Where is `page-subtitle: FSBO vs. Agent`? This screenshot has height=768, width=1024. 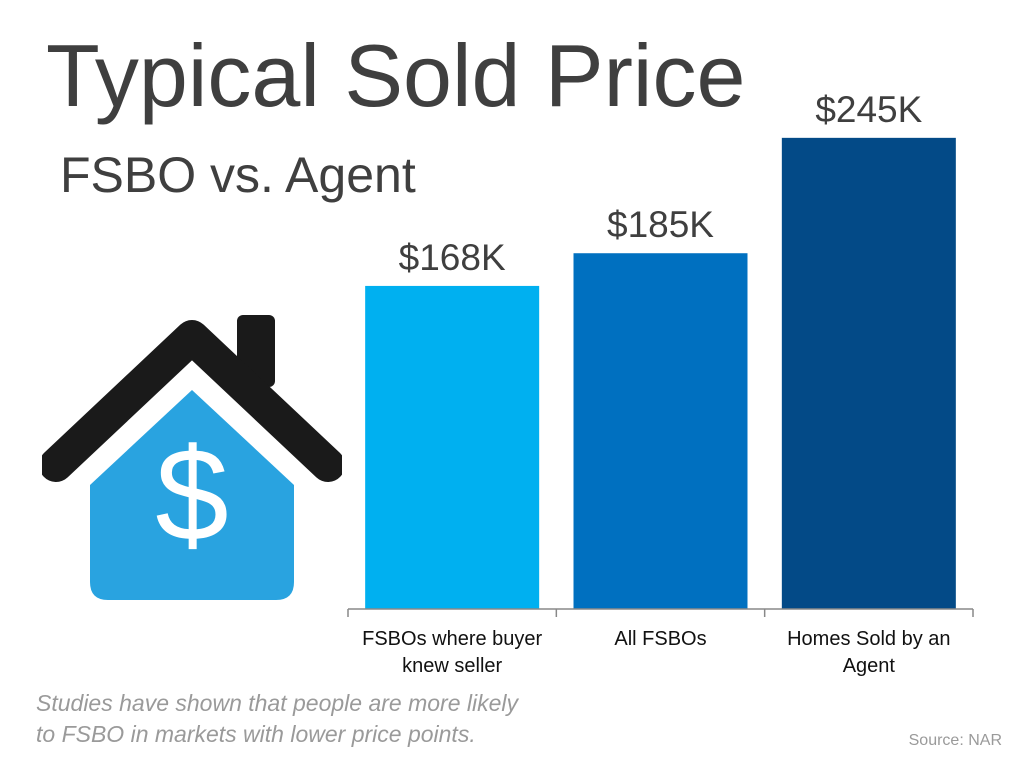
page-subtitle: FSBO vs. Agent is located at coordinates (238, 175).